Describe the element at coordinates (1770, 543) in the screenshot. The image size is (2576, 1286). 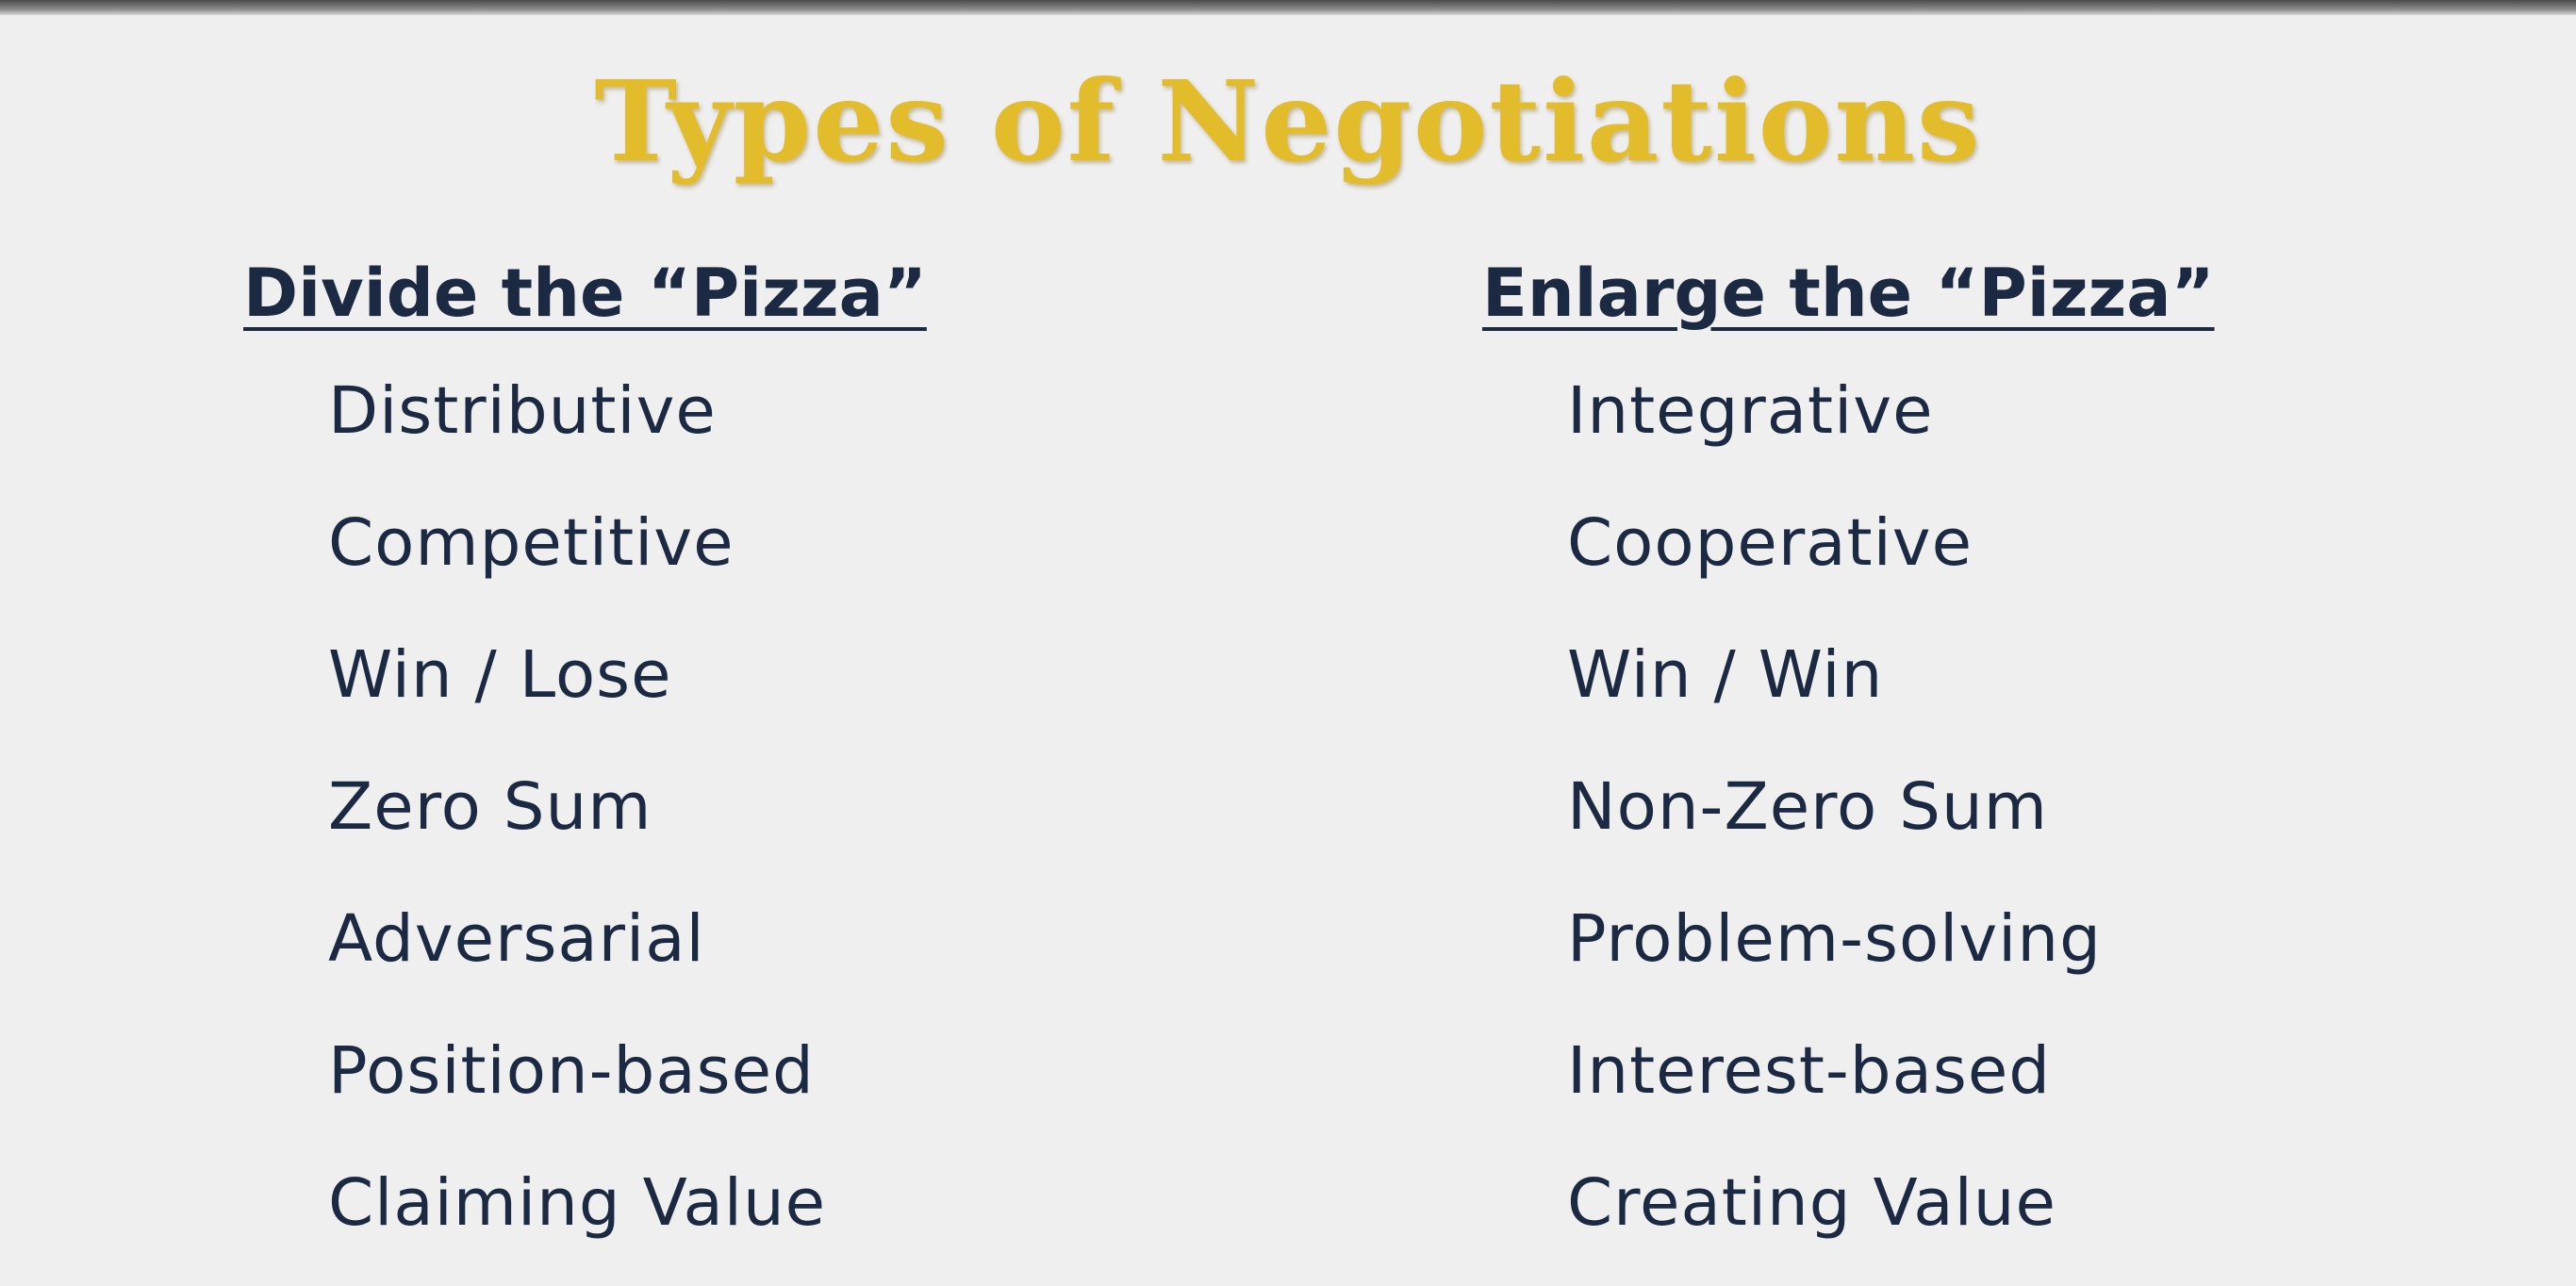
I see `list-item: Cooperative` at that location.